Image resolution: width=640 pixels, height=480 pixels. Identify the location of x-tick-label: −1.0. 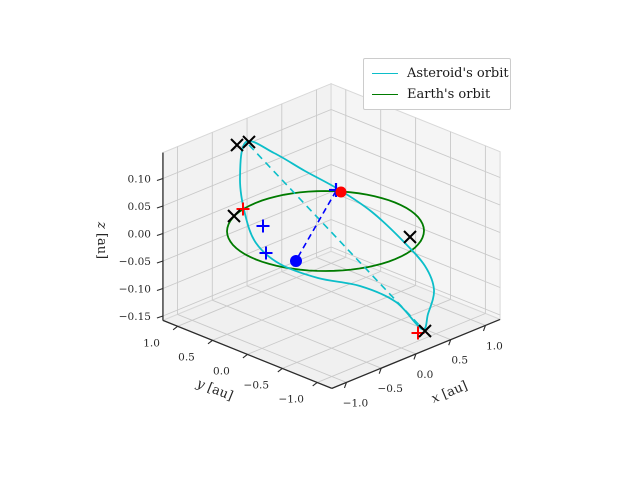
(356, 403).